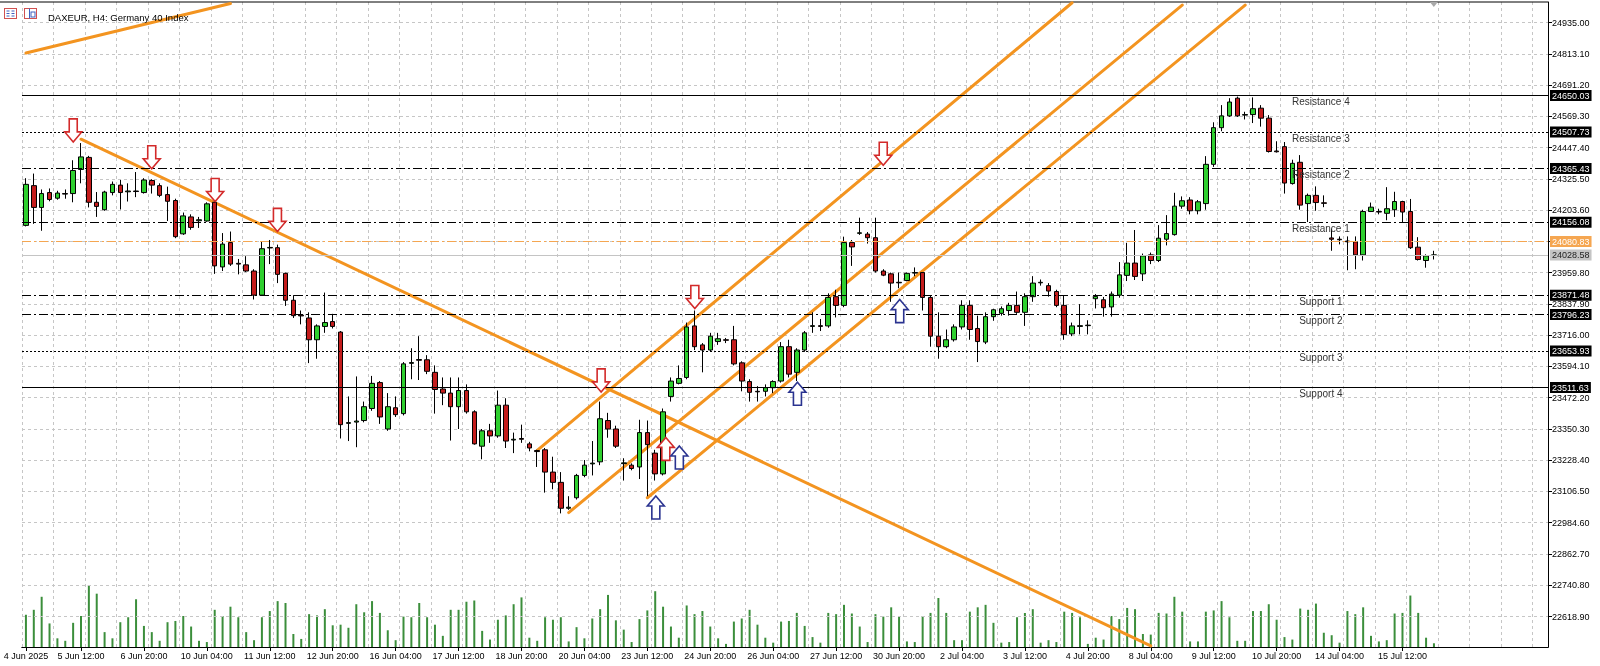 The image size is (1600, 666). I want to click on x-tick-label: 26 Jun 04:00, so click(773, 655).